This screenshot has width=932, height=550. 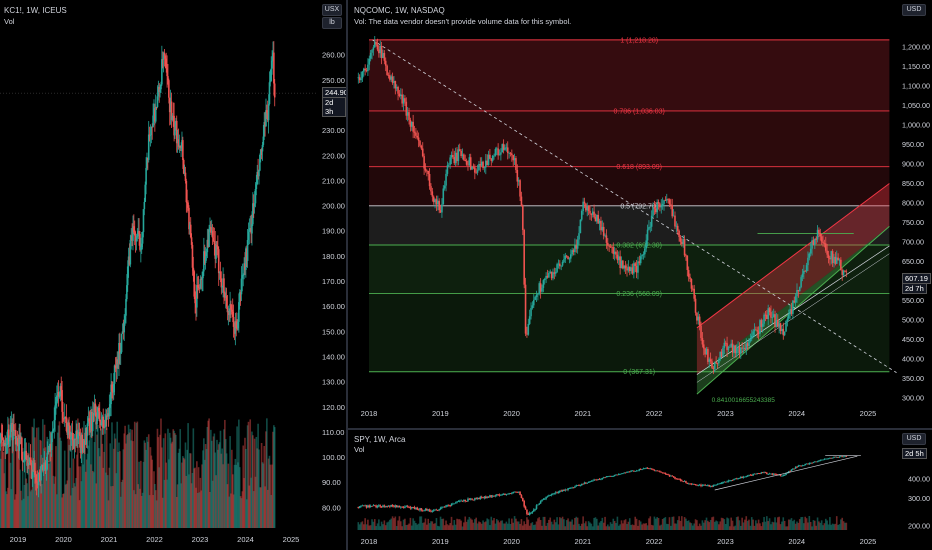 I want to click on left-unit-bottom: lb, so click(x=332, y=23).